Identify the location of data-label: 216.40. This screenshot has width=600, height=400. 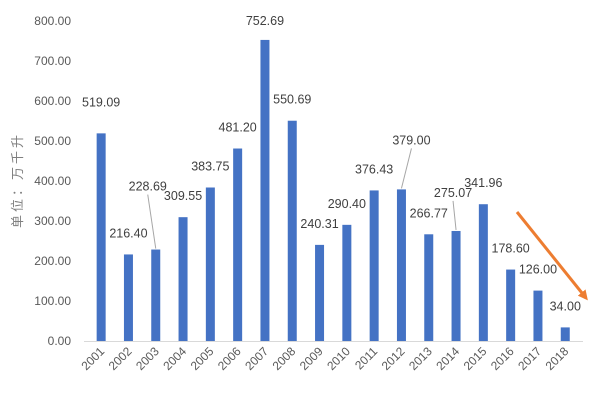
(128, 233).